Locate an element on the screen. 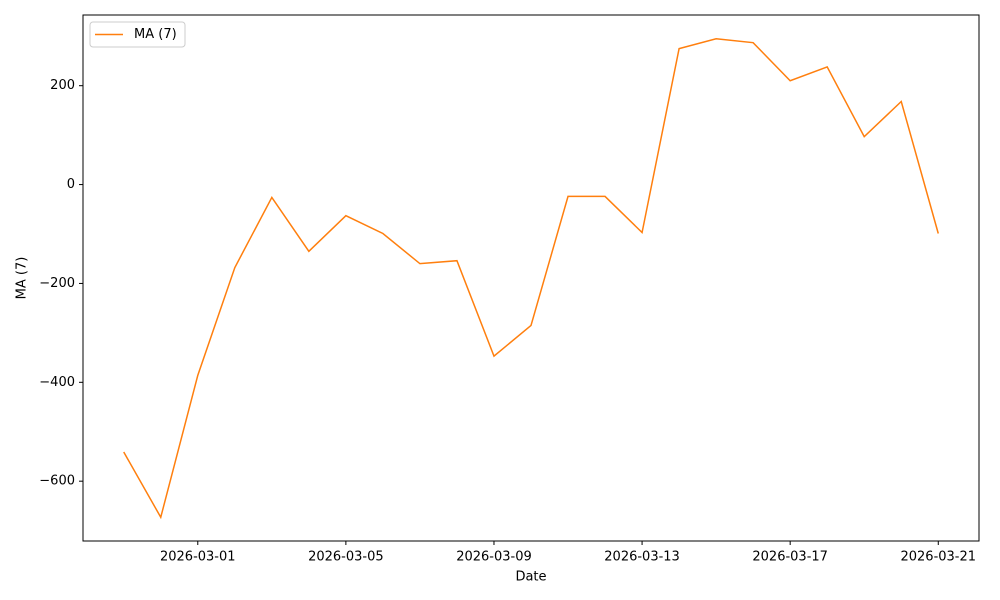 The height and width of the screenshot is (600, 1000). x-tick-label: 2026-03-13 is located at coordinates (642, 557).